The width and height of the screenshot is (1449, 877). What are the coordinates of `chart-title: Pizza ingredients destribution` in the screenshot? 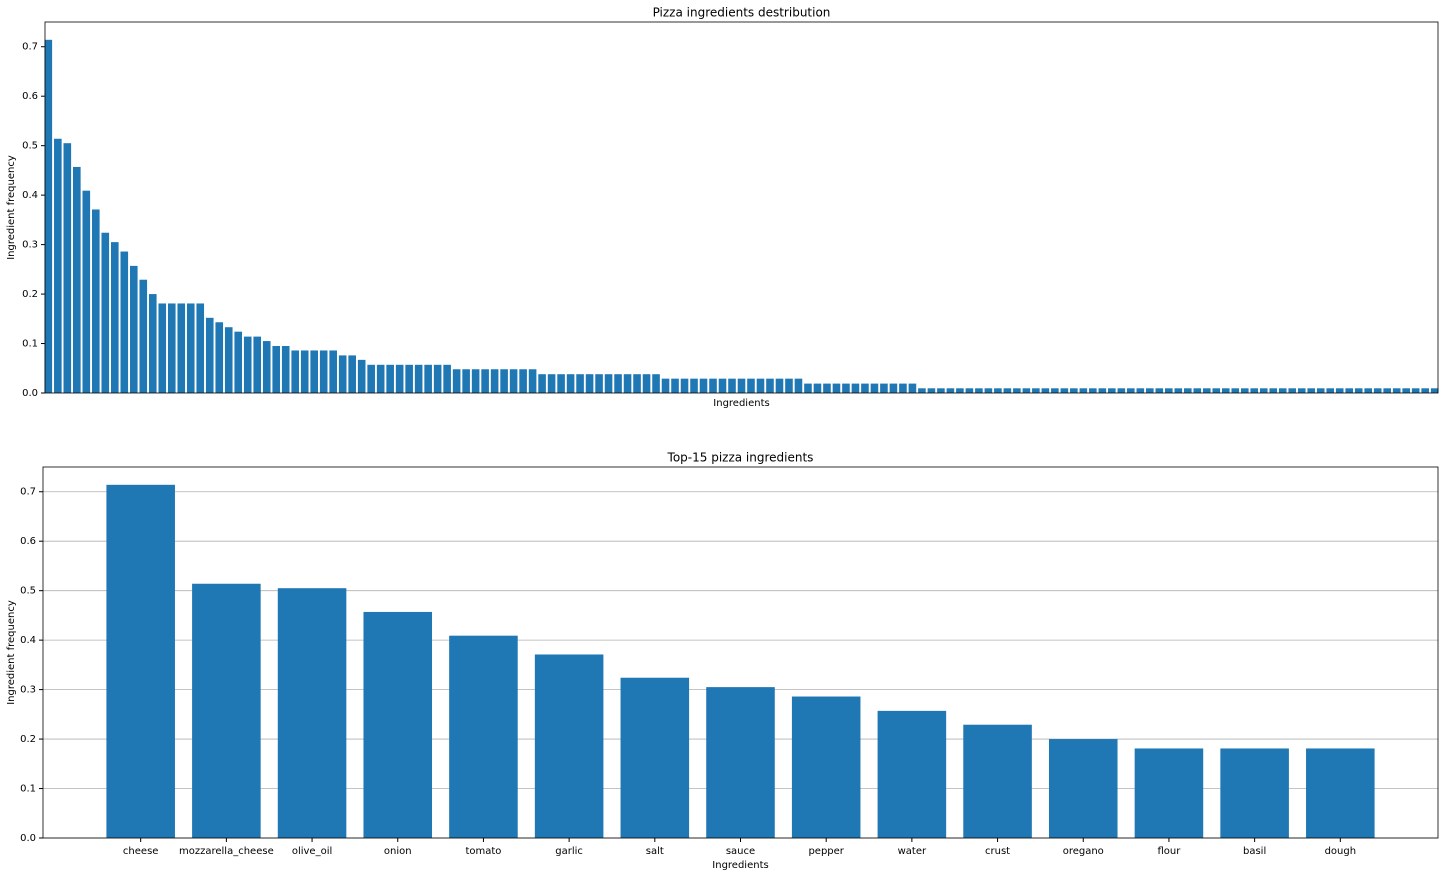 It's located at (742, 13).